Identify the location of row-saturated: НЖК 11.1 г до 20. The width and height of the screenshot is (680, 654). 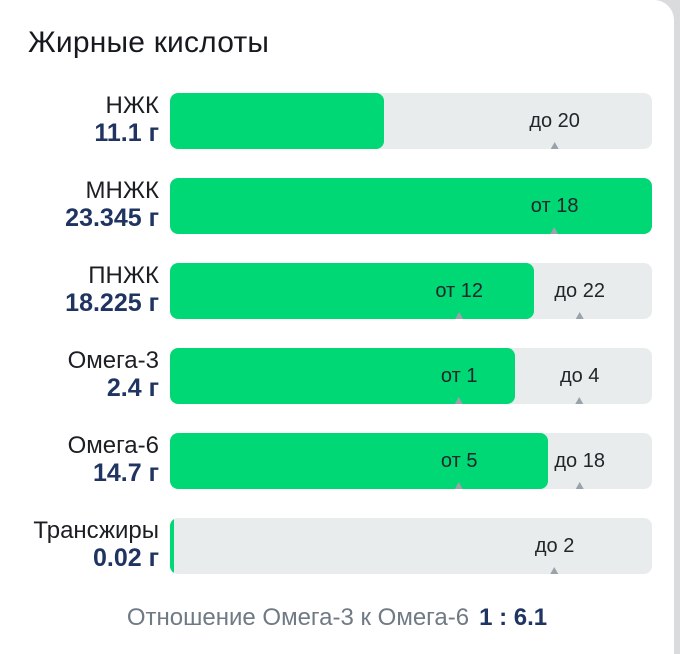
(337, 121).